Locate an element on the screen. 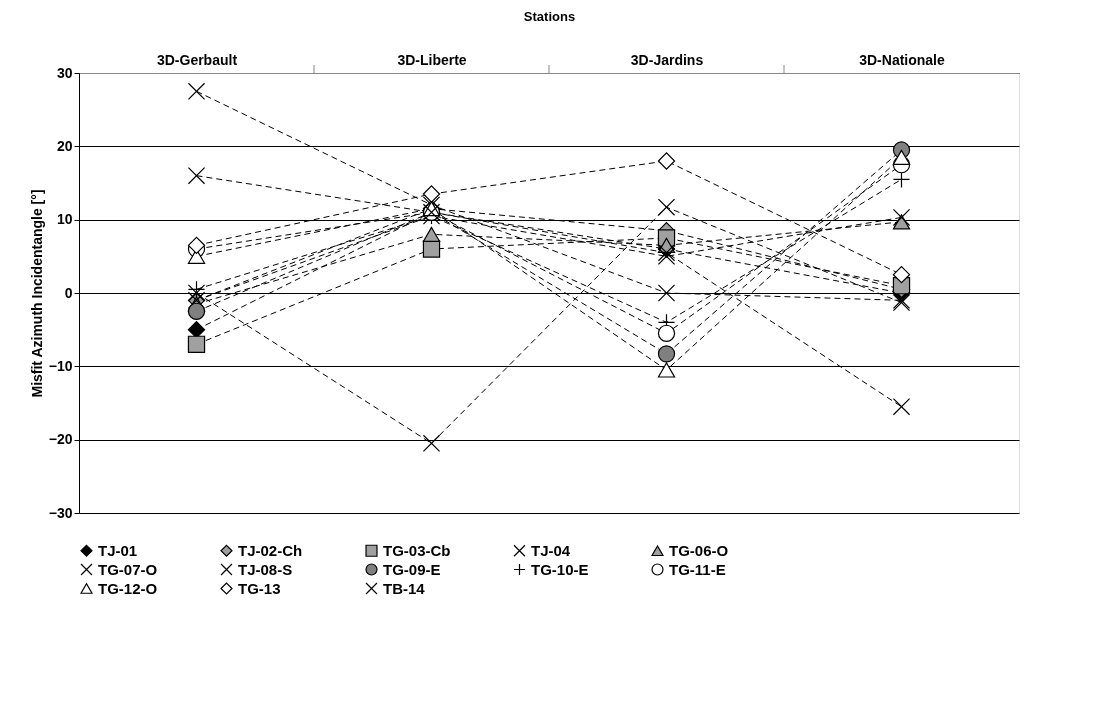 This screenshot has width=1115, height=704. x-tick-label: 3D-Nationale is located at coordinates (902, 59).